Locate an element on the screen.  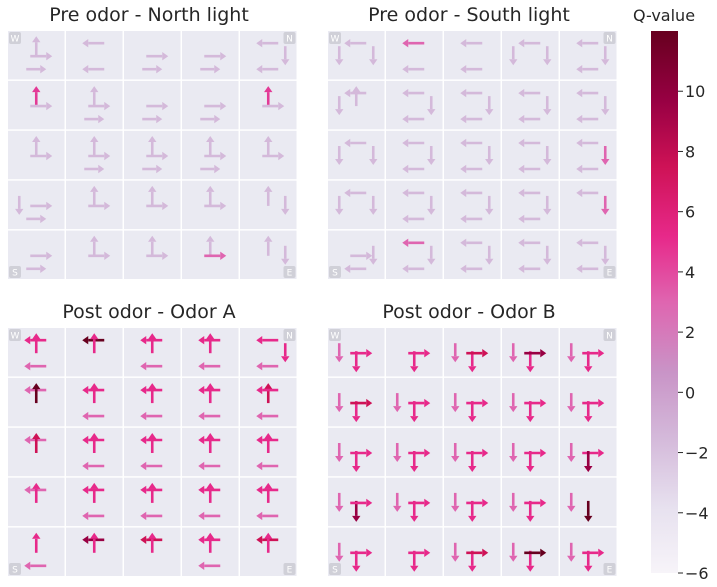
panel-title-1: Pre odor - South light is located at coordinates (469, 15).